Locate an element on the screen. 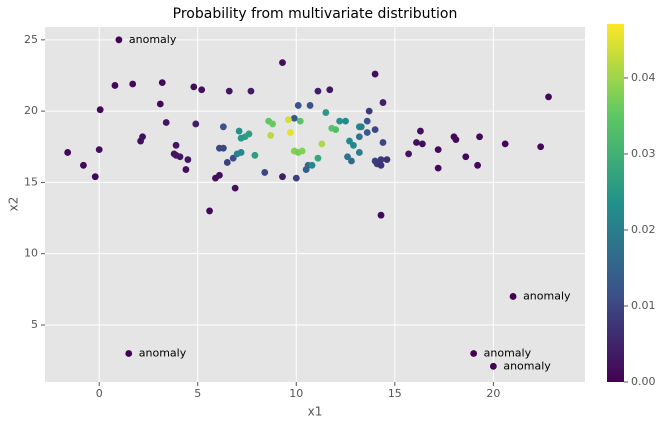 The width and height of the screenshot is (660, 424). colorbar is located at coordinates (615, 203).